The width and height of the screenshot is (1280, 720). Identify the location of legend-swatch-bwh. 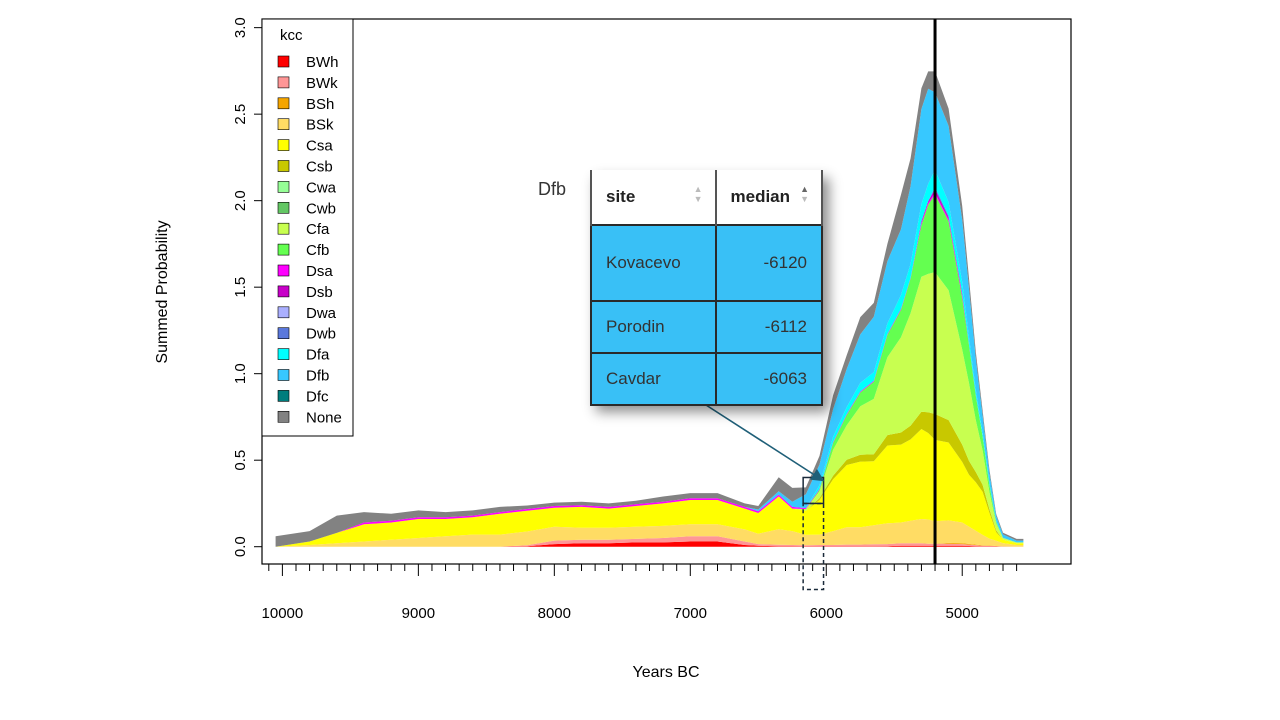
(283, 61).